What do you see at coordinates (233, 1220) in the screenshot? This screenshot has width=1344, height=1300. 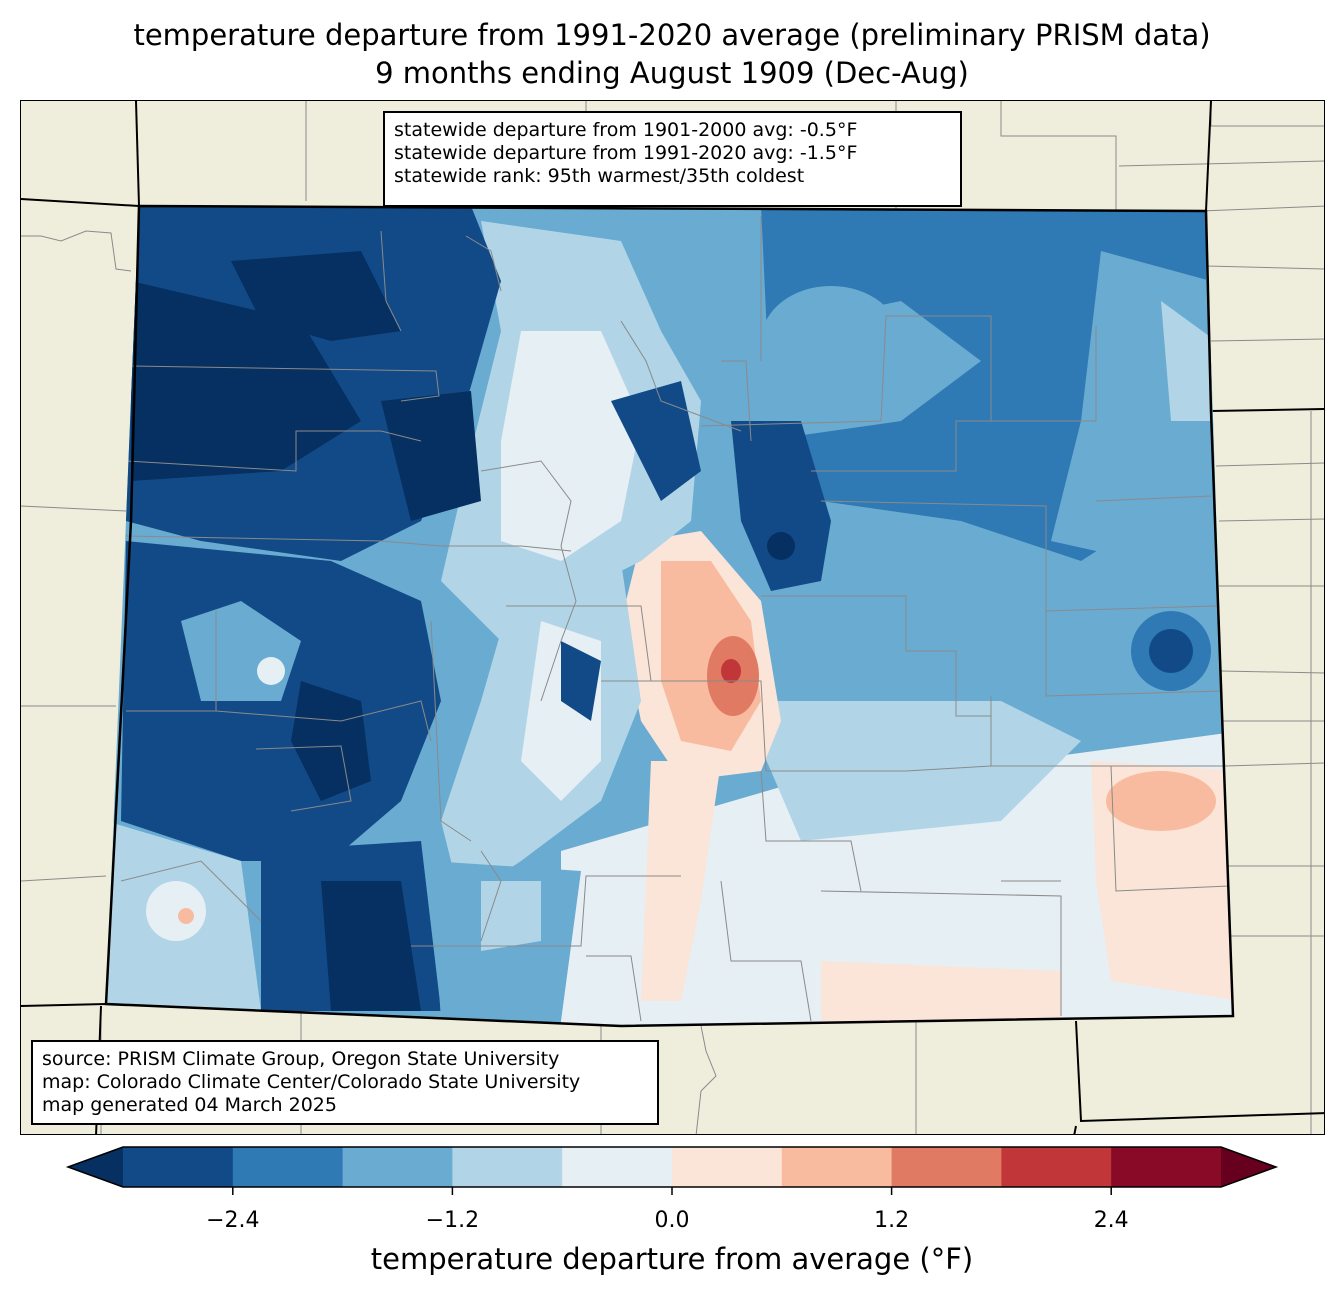 I see `colorbar-tick-label: −2.4` at bounding box center [233, 1220].